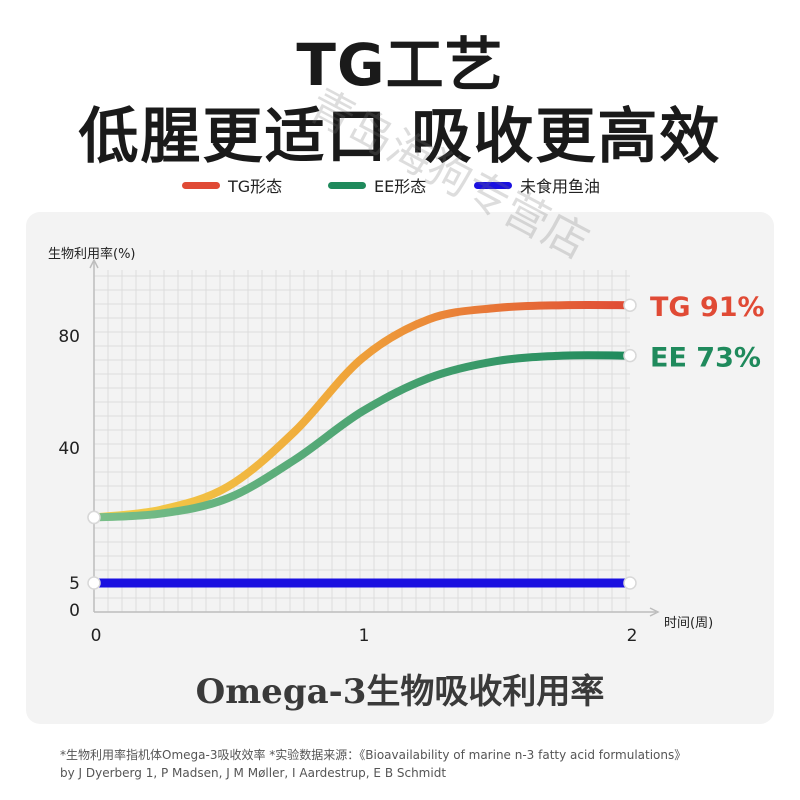 This screenshot has width=800, height=800. Describe the element at coordinates (94, 263) in the screenshot. I see `y-axis-arrow` at that location.